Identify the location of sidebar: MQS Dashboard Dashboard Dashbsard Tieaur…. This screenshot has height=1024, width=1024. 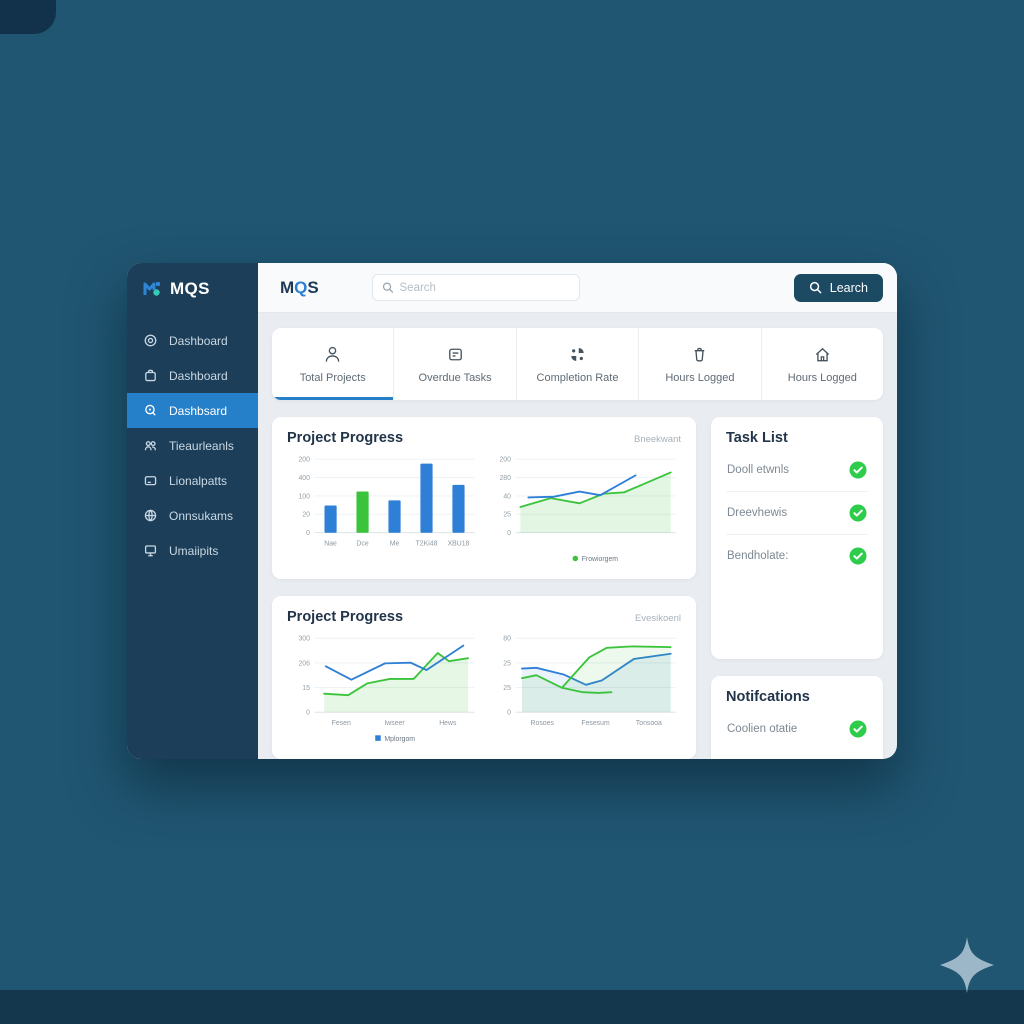
(192, 511).